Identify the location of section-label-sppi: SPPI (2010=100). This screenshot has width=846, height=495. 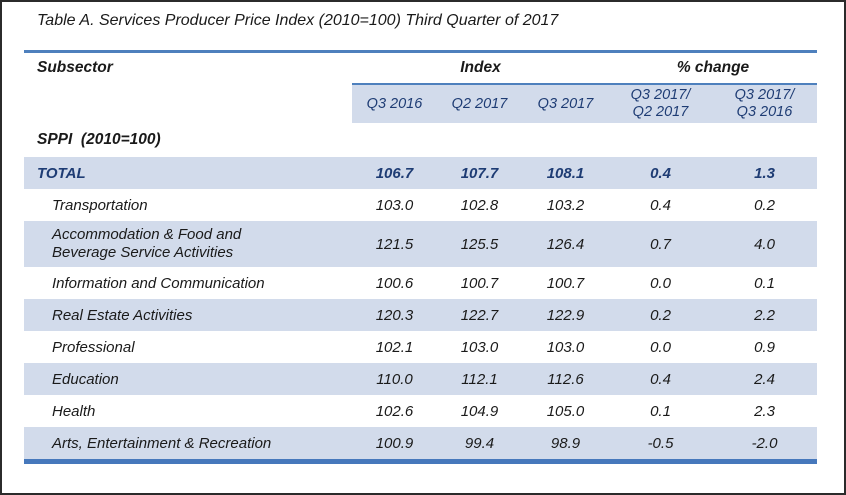
(99, 139).